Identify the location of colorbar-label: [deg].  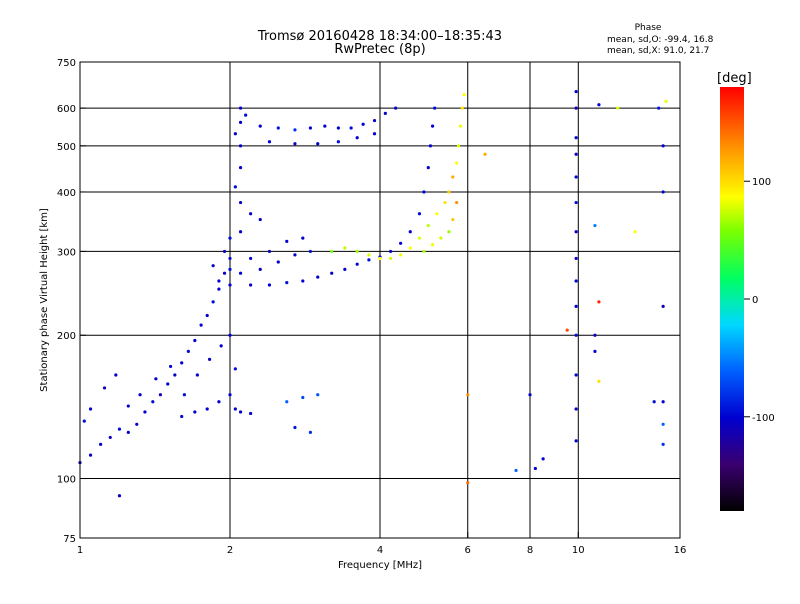
(734, 78).